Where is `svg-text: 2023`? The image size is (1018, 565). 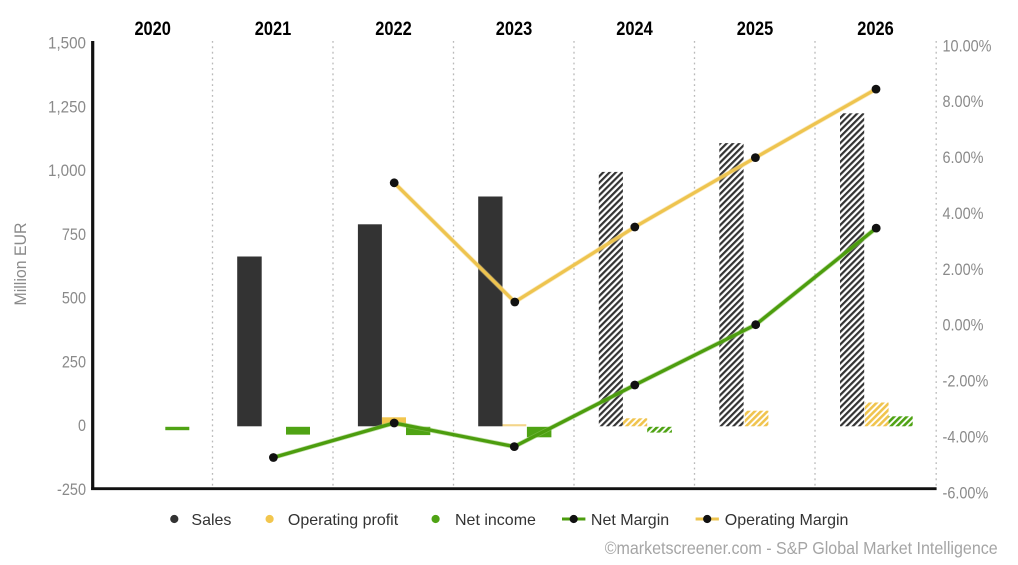 svg-text: 2023 is located at coordinates (514, 29).